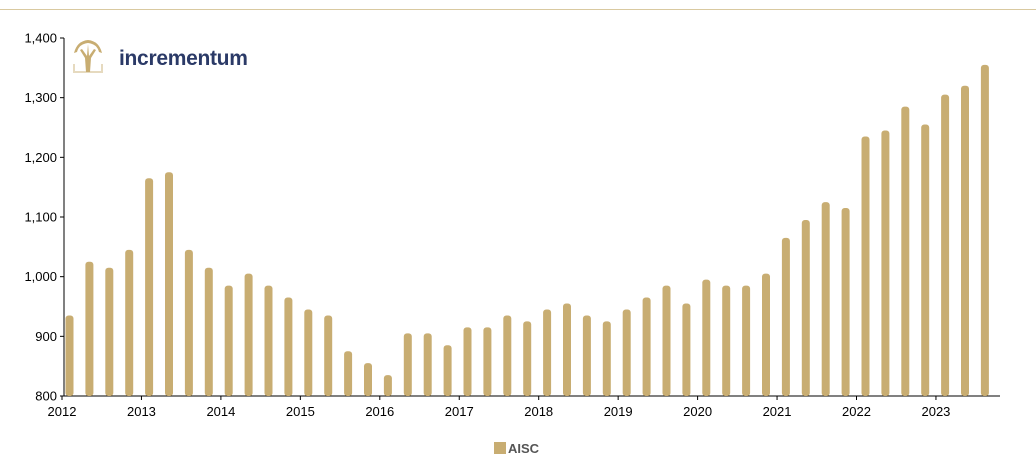 The height and width of the screenshot is (464, 1036). I want to click on legend-label-aisc: AISC, so click(524, 448).